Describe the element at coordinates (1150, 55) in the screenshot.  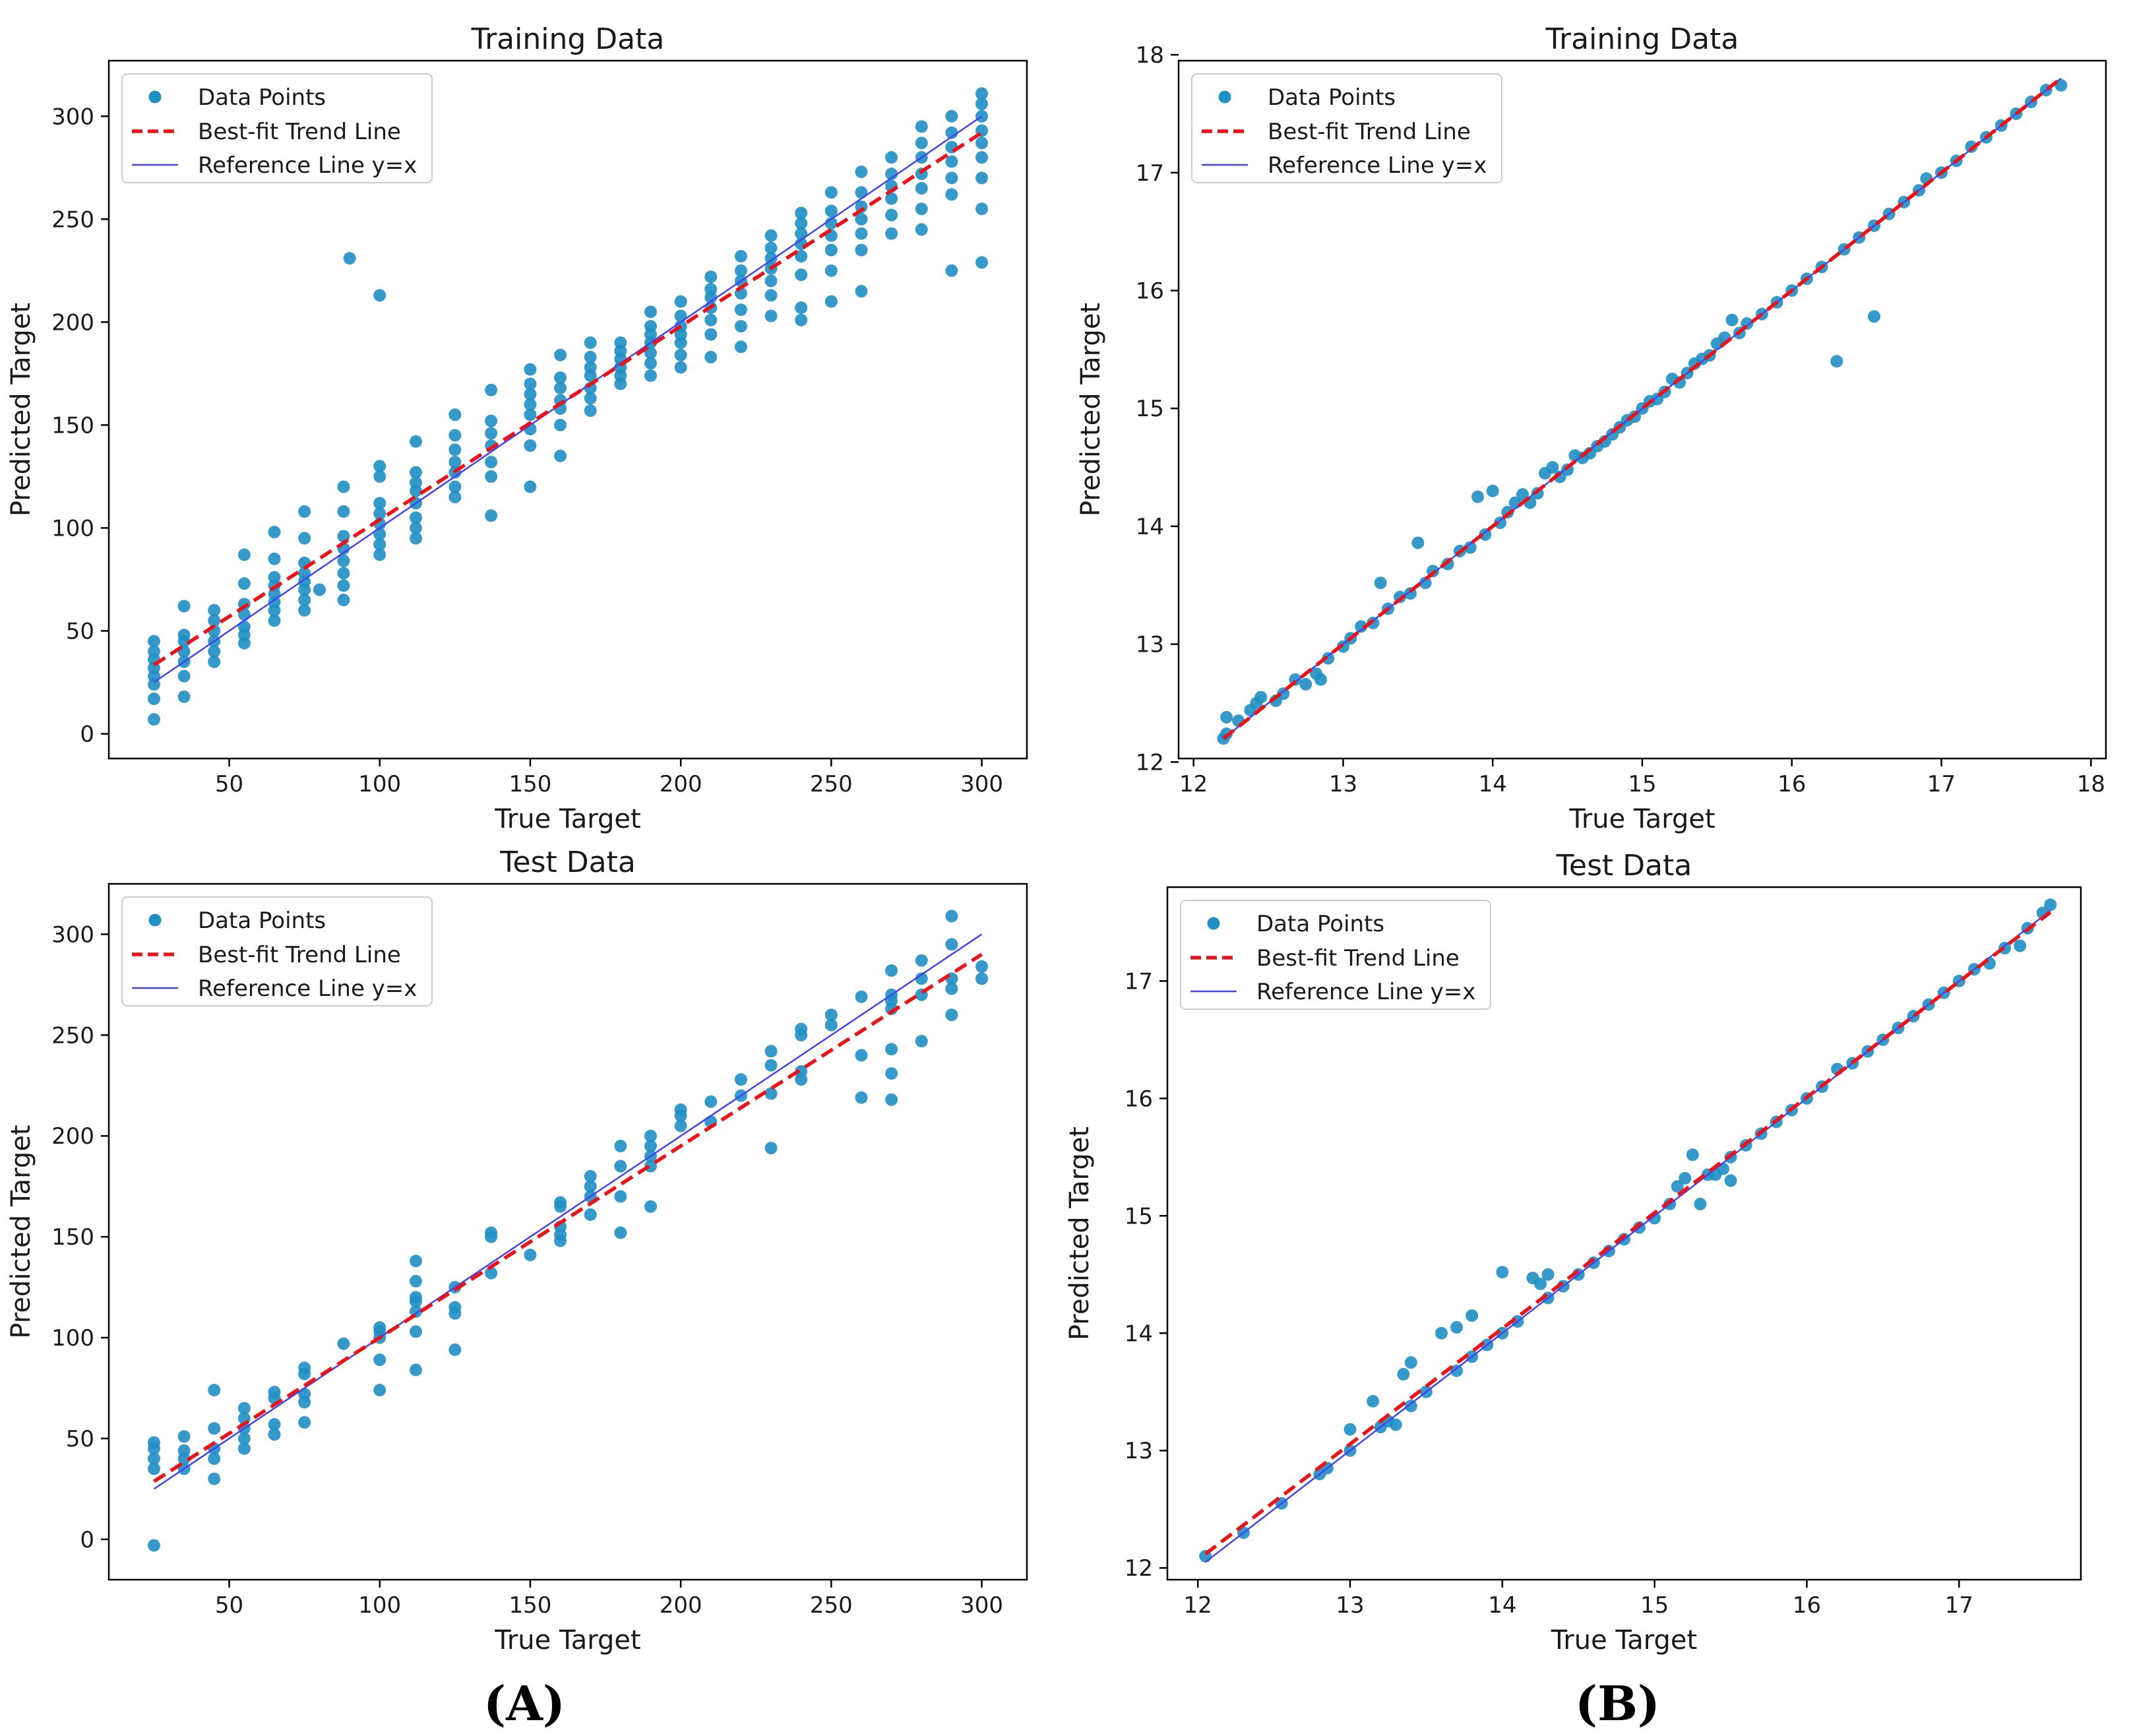
I see `y-tick-label: 18` at that location.